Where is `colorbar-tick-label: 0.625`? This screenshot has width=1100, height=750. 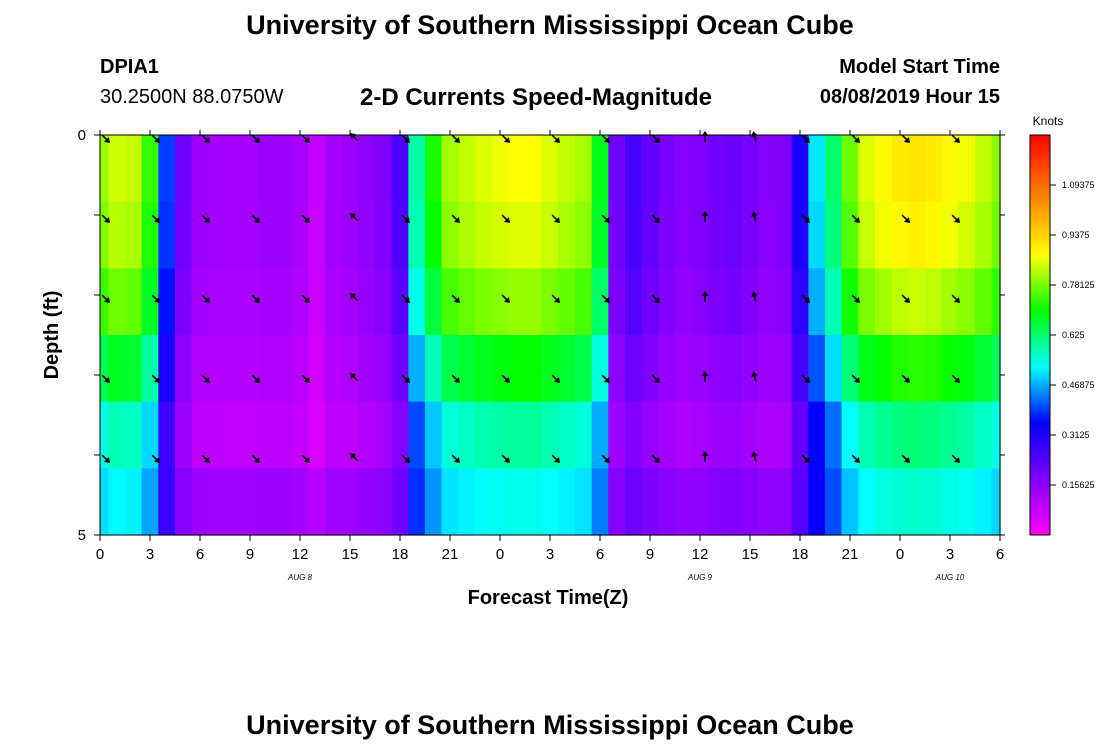 colorbar-tick-label: 0.625 is located at coordinates (1073, 335).